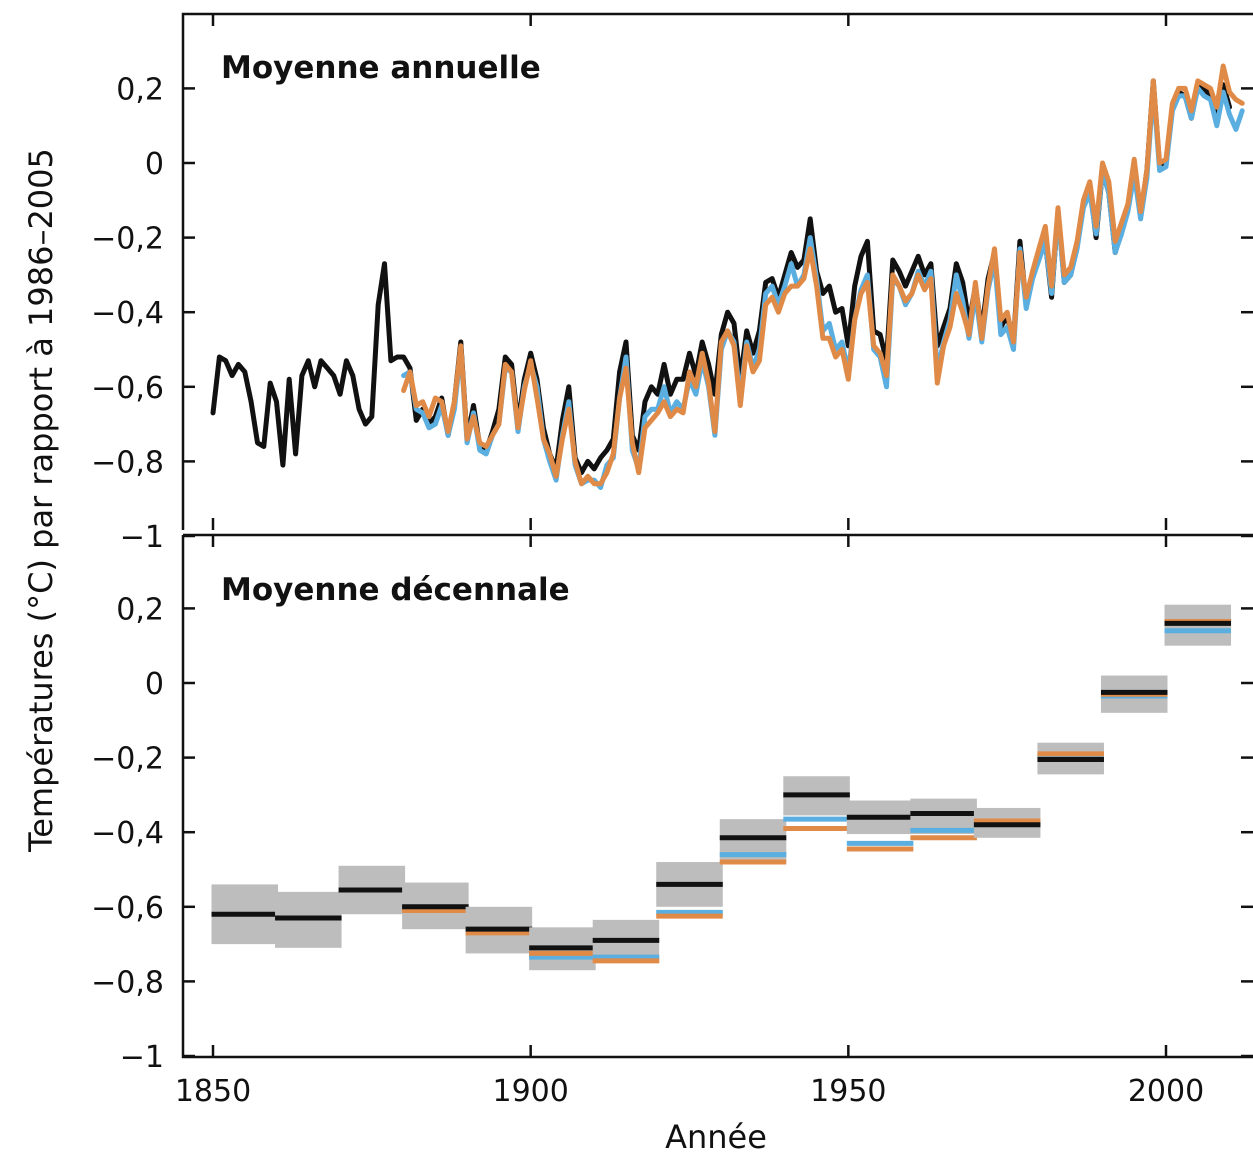 Image resolution: width=1253 pixels, height=1155 pixels. Describe the element at coordinates (213, 1091) in the screenshot. I see `x-tick-label: 1850` at that location.